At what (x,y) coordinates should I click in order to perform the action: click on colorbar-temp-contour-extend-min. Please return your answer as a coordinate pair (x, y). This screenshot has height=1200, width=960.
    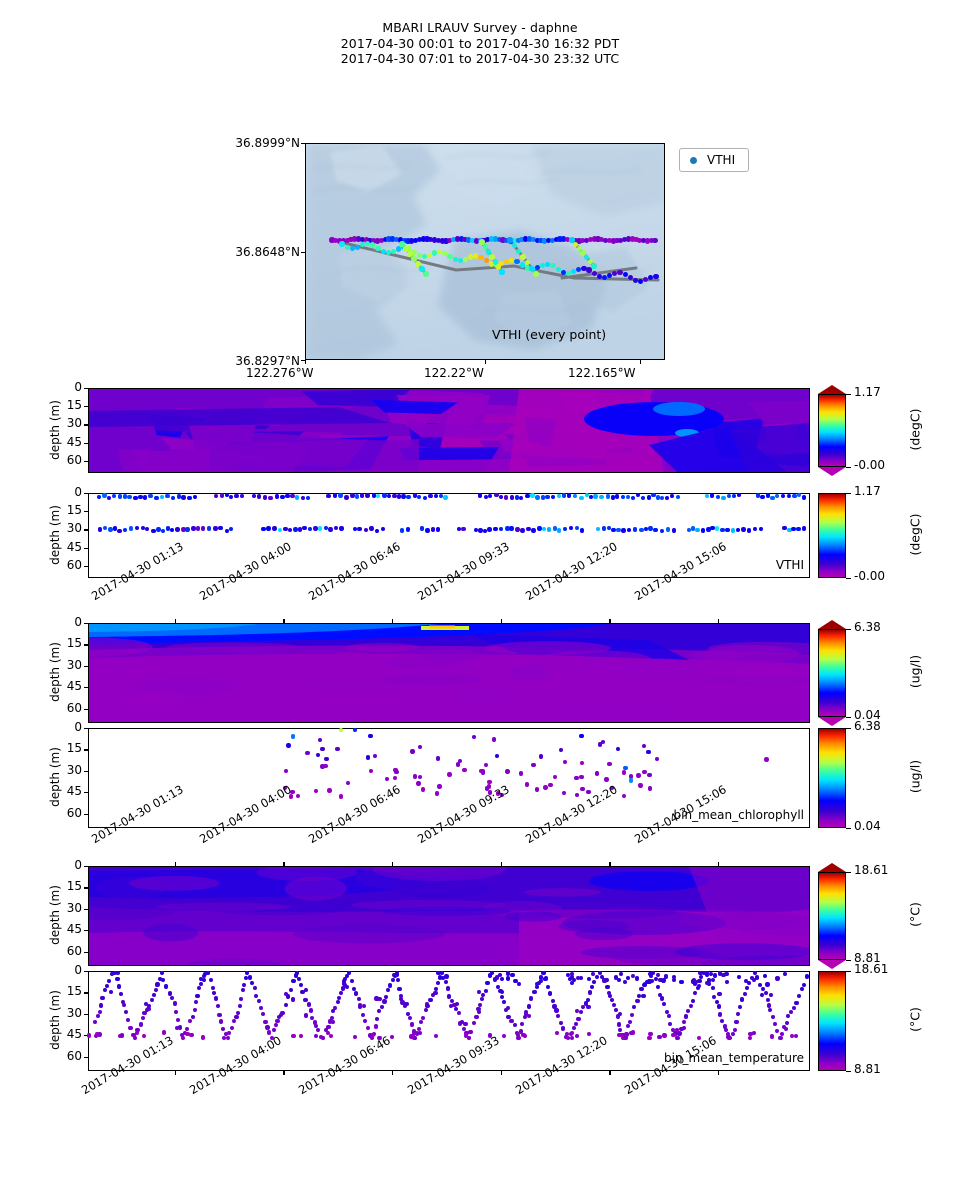
    Looking at the image, I should click on (832, 964).